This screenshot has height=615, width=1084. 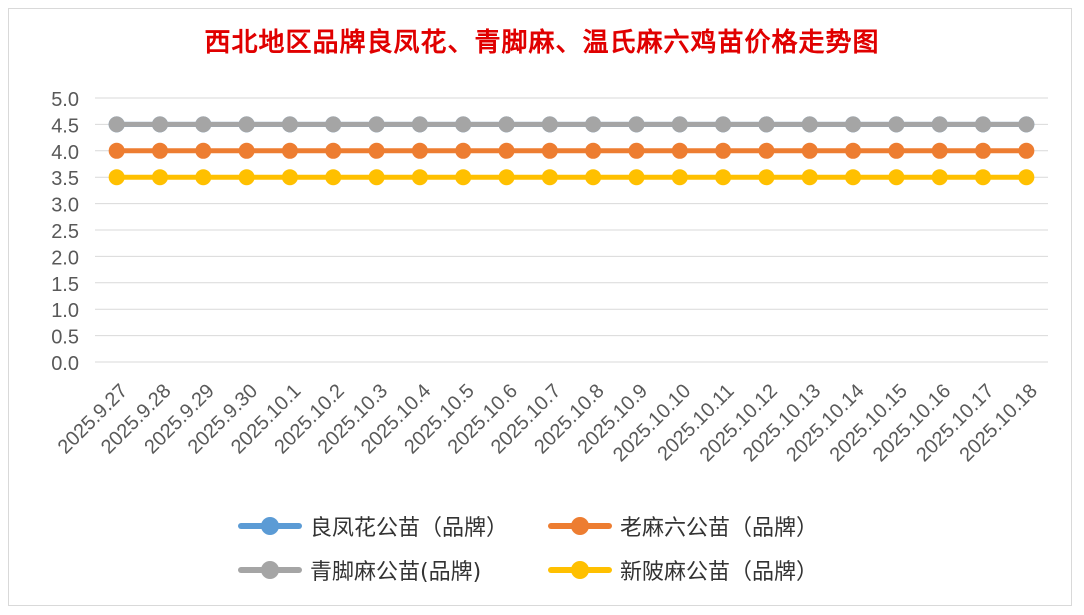 I want to click on legend-label: 老麻六公苗（品牌）, so click(x=719, y=528).